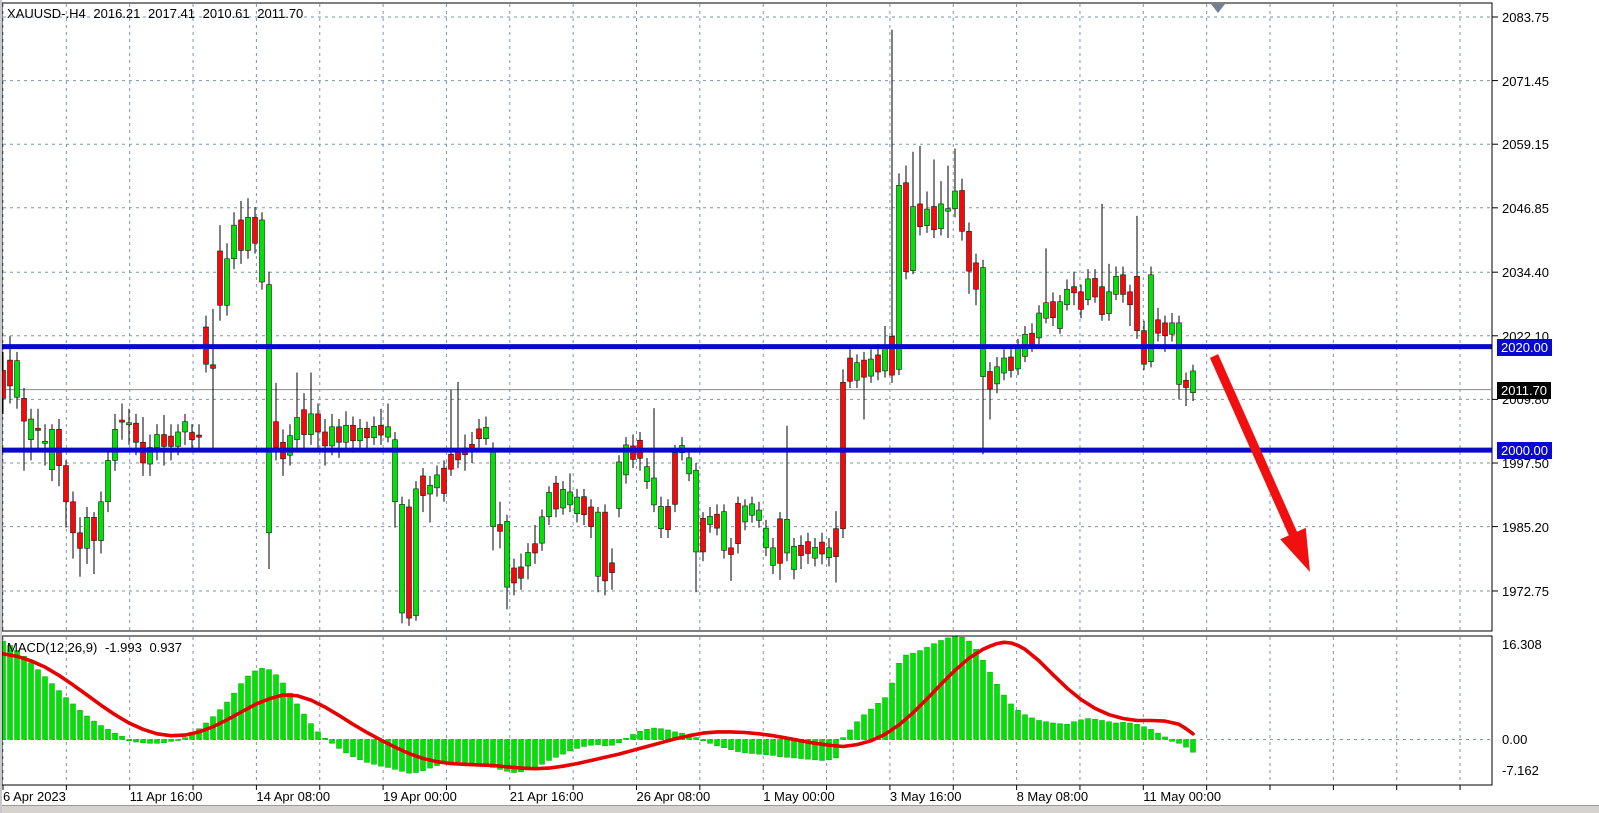  What do you see at coordinates (280, 13) in the screenshot?
I see `readout-close: 2011.70` at bounding box center [280, 13].